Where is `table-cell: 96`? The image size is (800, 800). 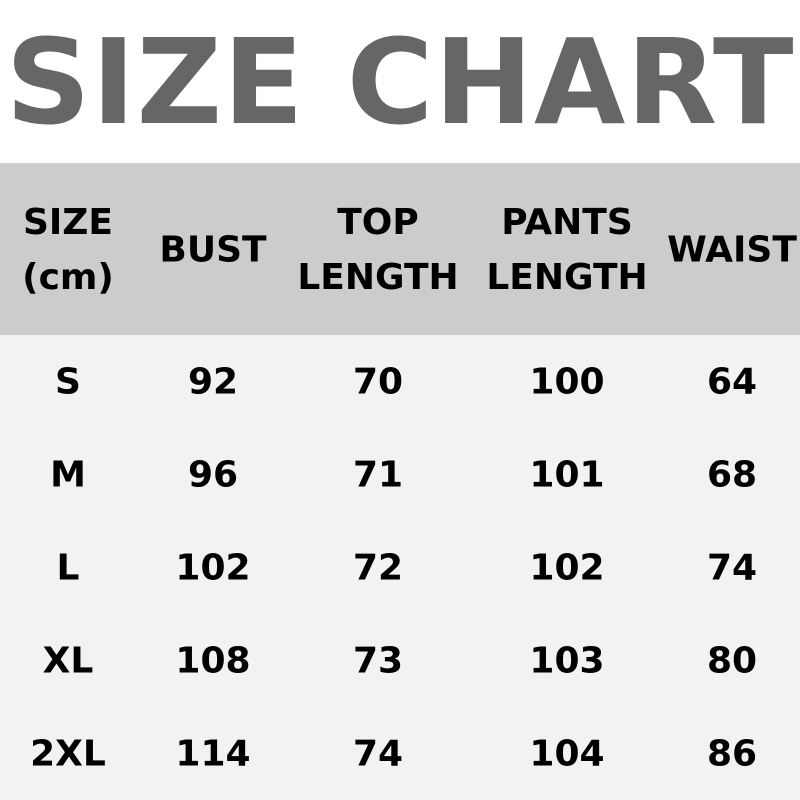
table-cell: 96 is located at coordinates (213, 475).